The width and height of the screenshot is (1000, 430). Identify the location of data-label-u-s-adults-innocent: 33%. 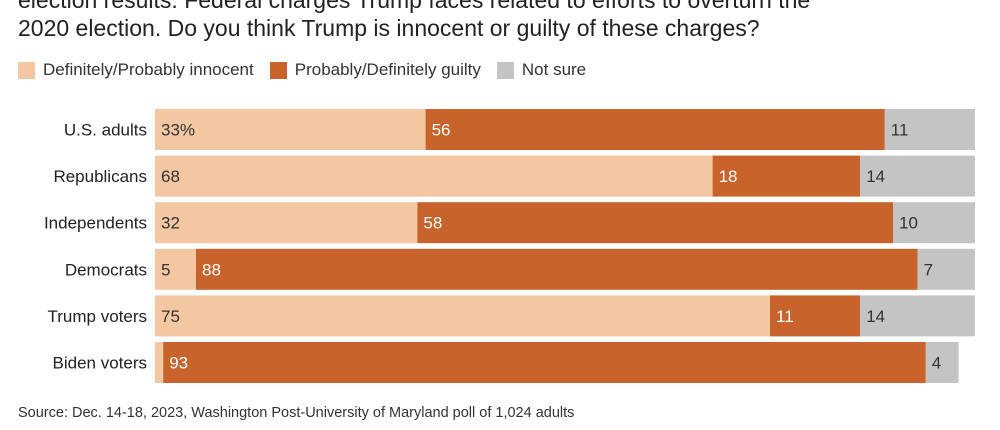
(178, 130).